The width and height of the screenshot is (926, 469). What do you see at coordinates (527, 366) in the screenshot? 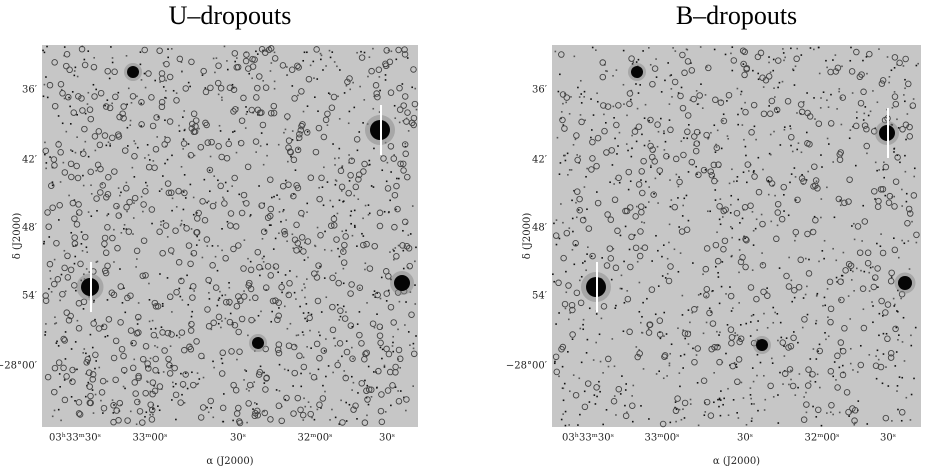
I see `y-tick-label: −28°00′` at bounding box center [527, 366].